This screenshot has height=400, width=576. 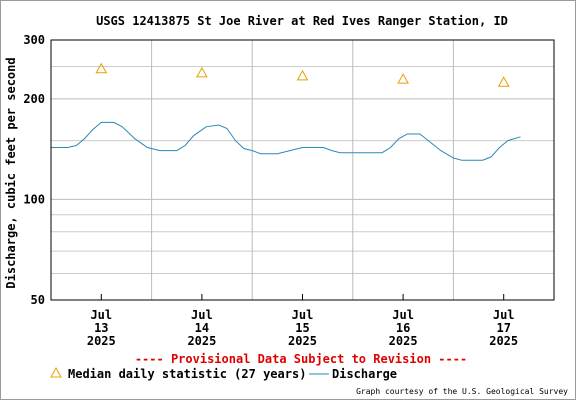 What do you see at coordinates (101, 328) in the screenshot?
I see `x-tick-label: 13` at bounding box center [101, 328].